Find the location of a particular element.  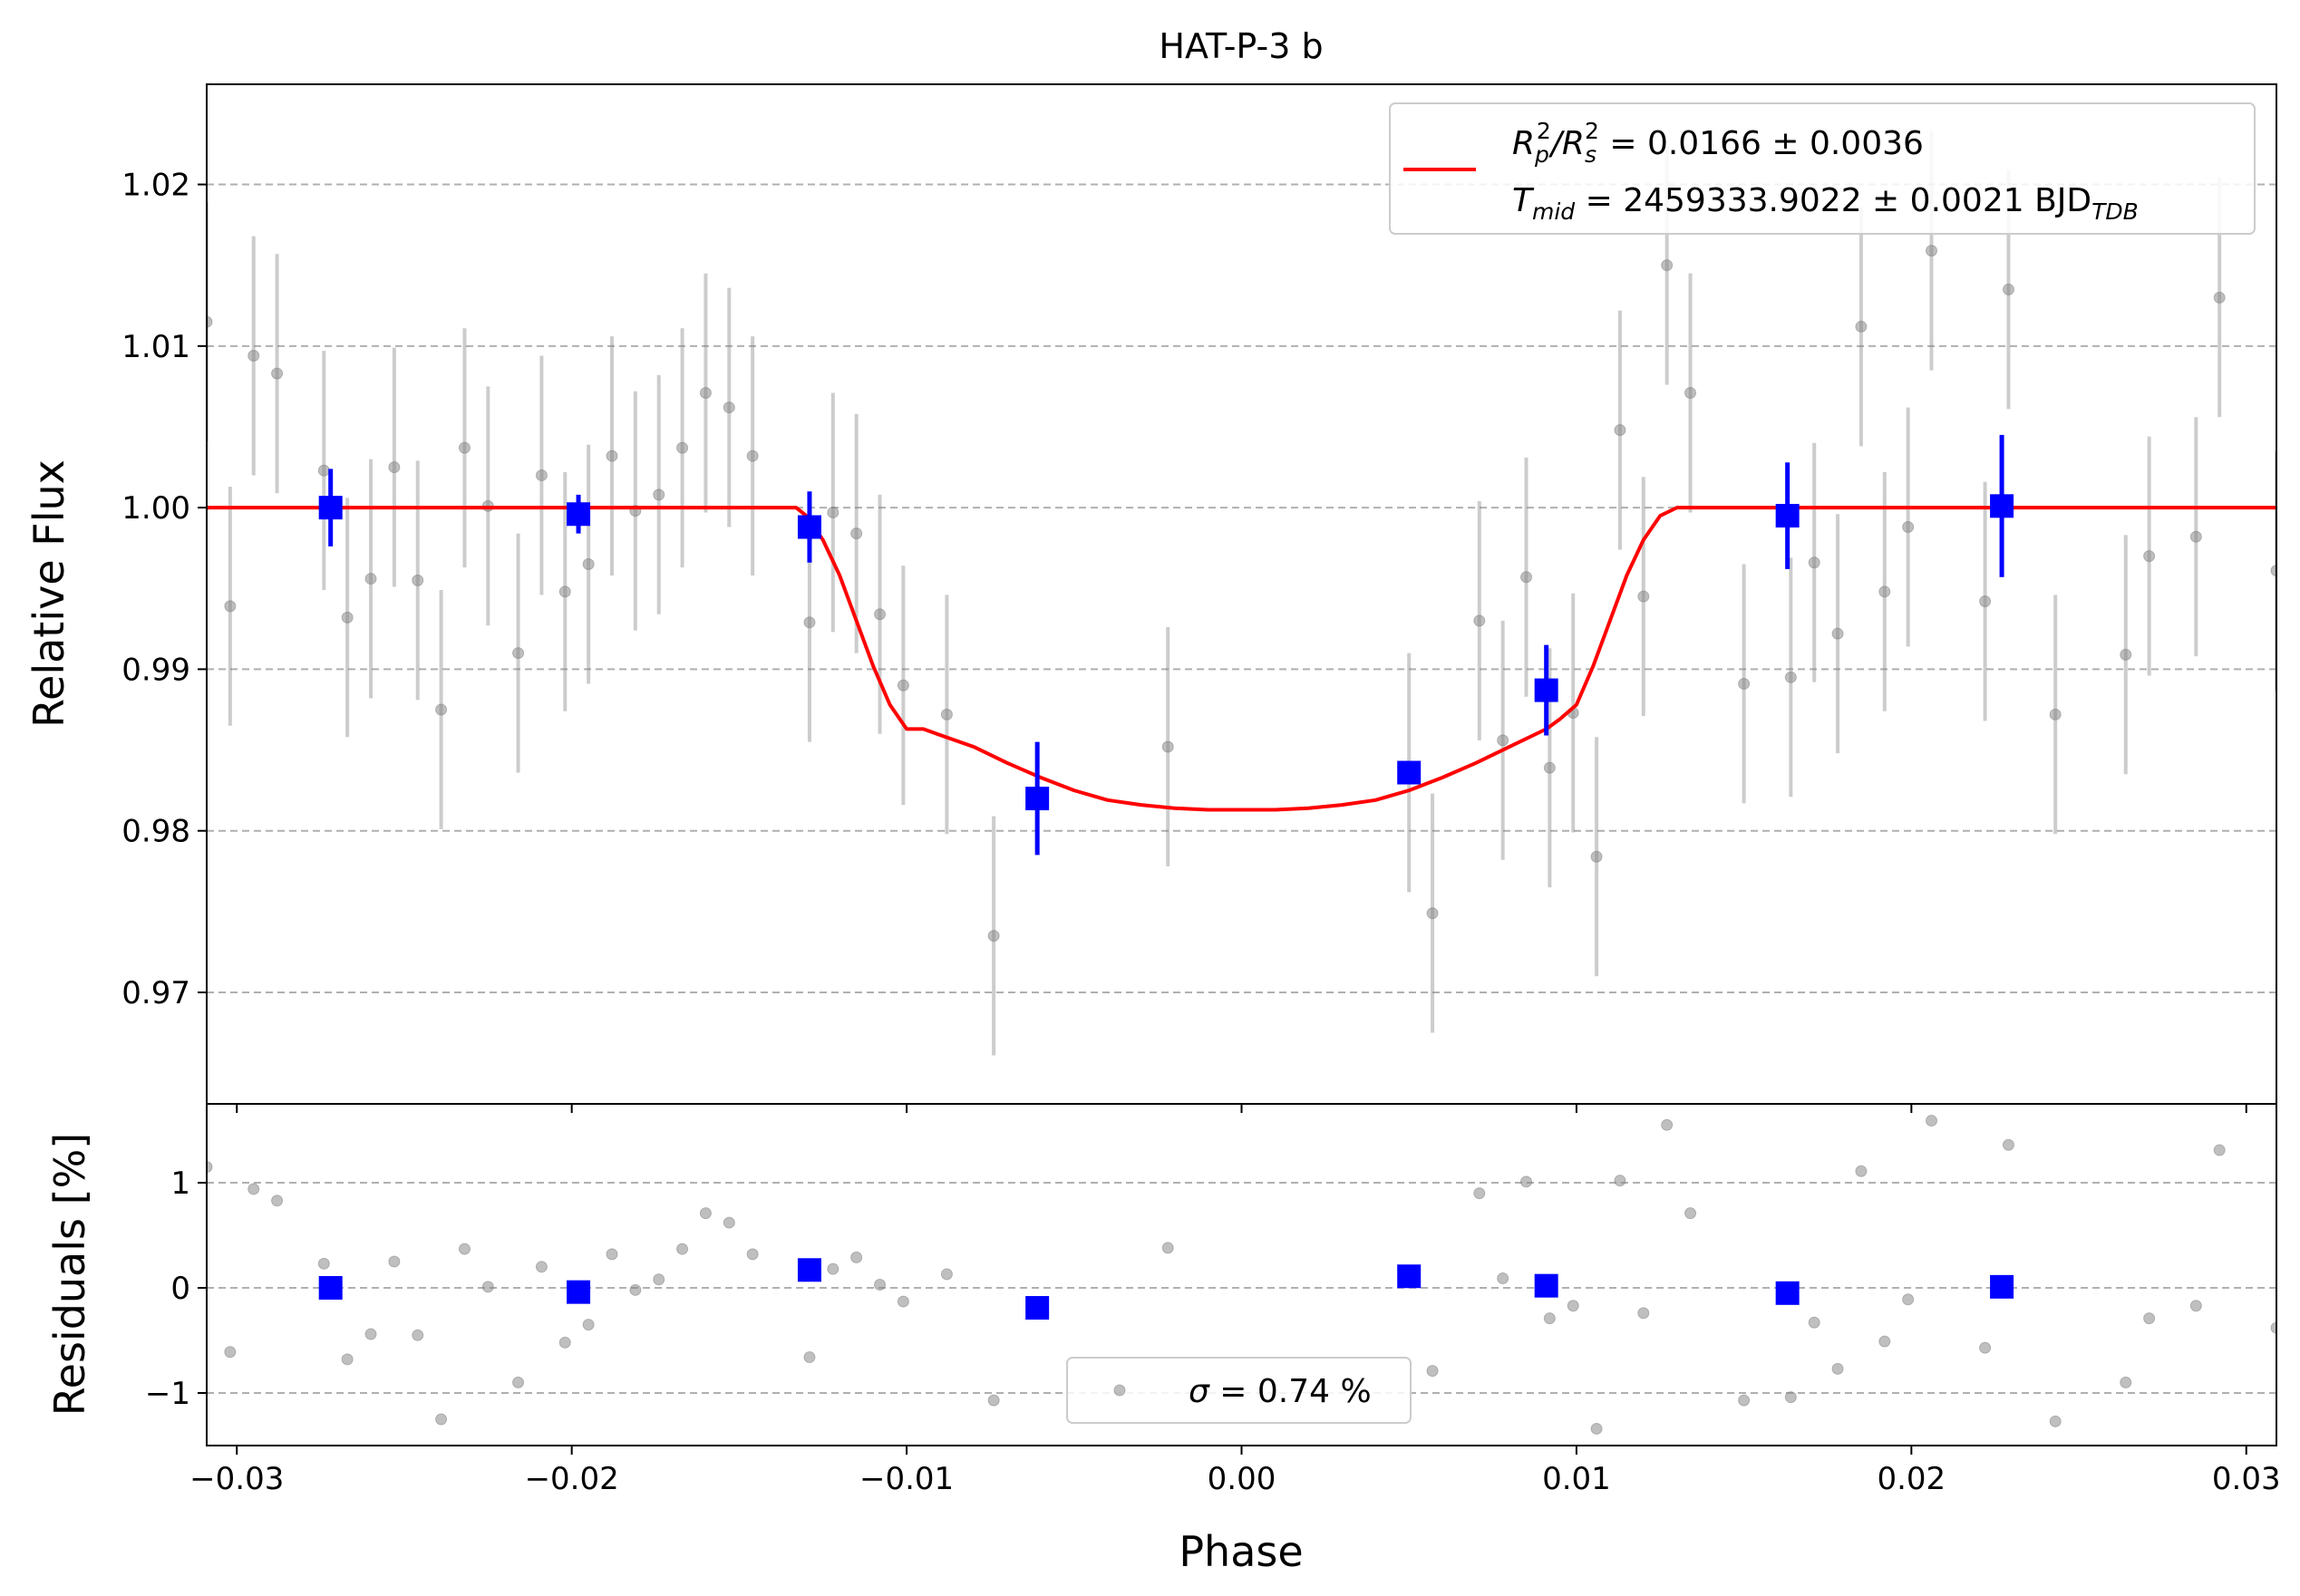

residual-y-ticks: −1 0 1 is located at coordinates (176, 1289).